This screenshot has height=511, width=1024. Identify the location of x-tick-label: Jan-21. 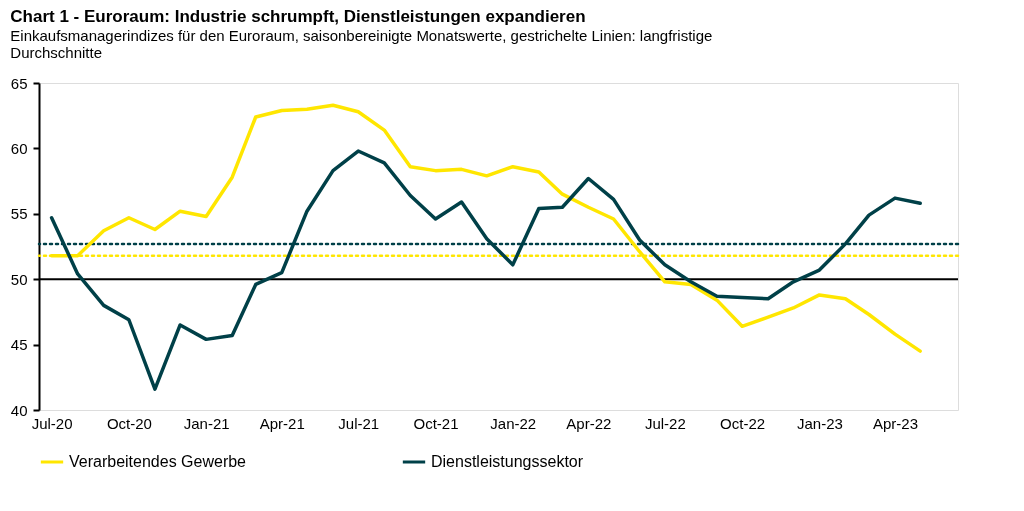
(206, 423).